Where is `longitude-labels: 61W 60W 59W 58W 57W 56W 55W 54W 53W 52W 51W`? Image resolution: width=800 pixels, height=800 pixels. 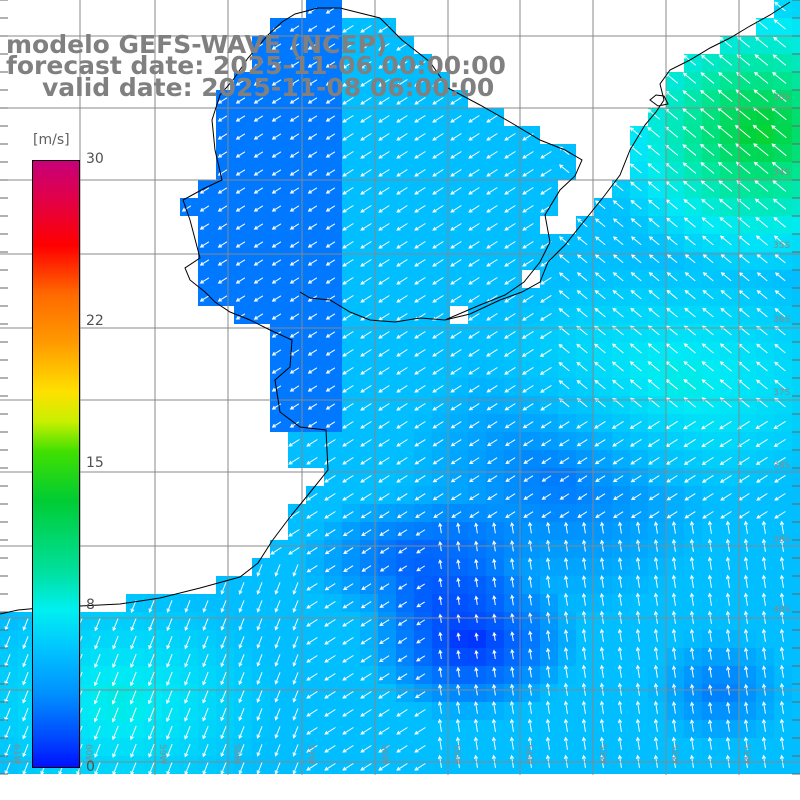
longitude-labels: 61W 60W 59W 58W 57W 56W 55W 54W 53W 52W 51W is located at coordinates (381, 754).